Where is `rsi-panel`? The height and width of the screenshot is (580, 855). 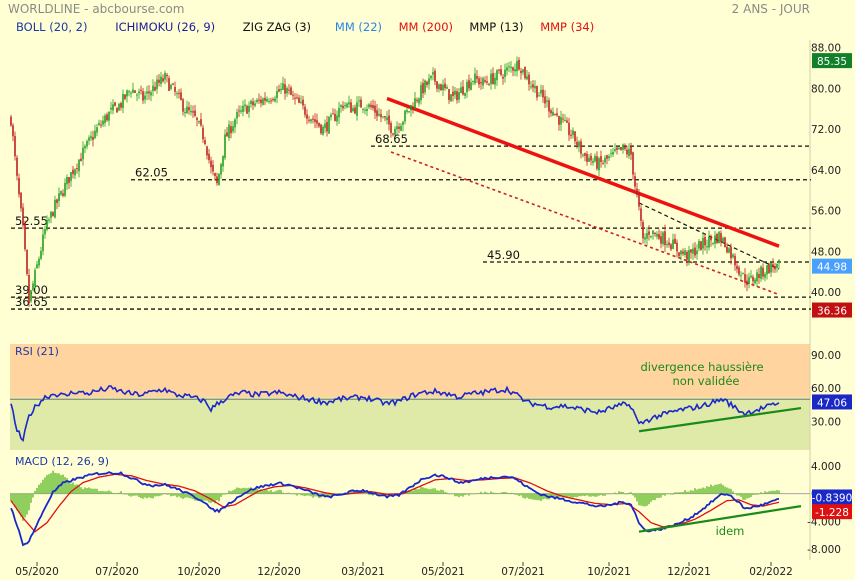
rsi-panel is located at coordinates (410, 413).